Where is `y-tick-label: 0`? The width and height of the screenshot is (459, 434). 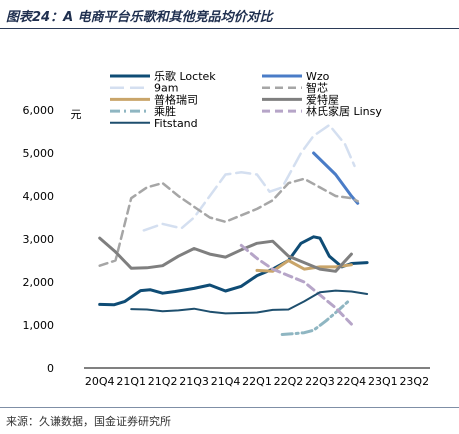 y-tick-label: 0 is located at coordinates (50, 368).